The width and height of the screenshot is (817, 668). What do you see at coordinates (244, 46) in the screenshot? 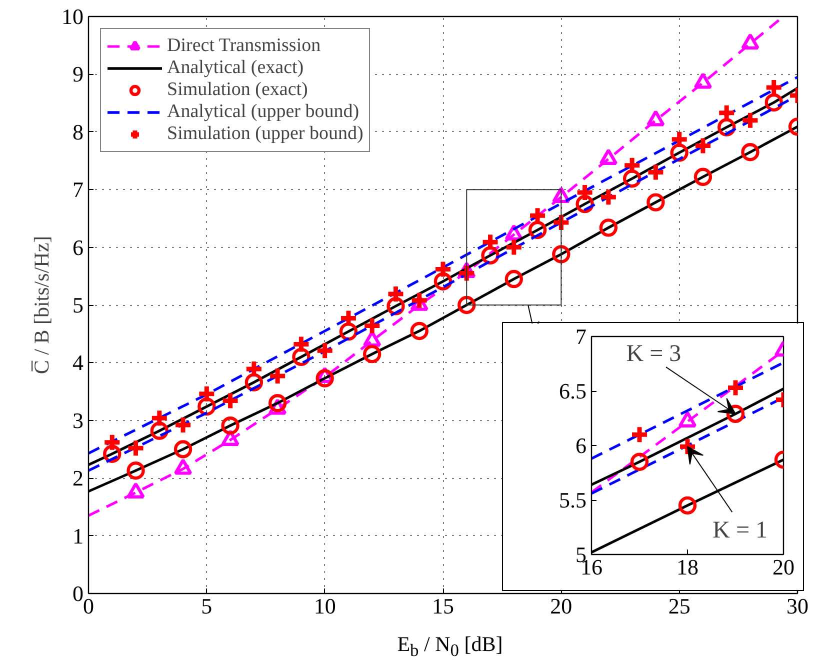
I see `legend-label: Direct Transmission` at bounding box center [244, 46].